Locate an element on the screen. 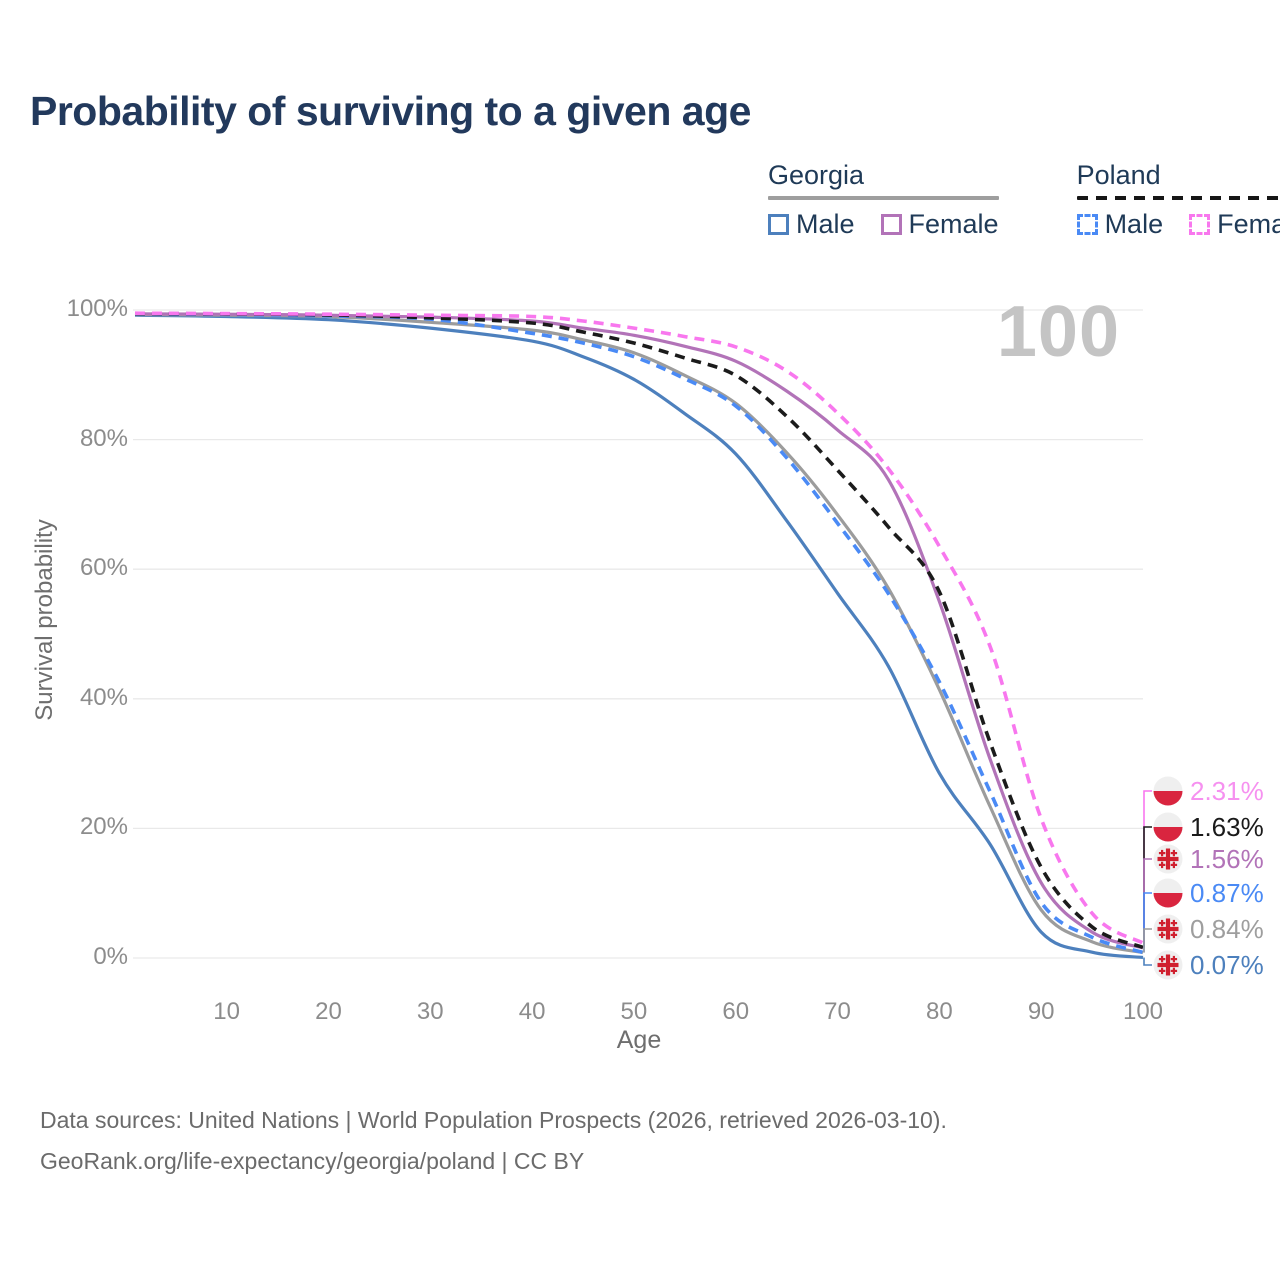  end-label-georgia_female: 1.56% is located at coordinates (1208, 859).